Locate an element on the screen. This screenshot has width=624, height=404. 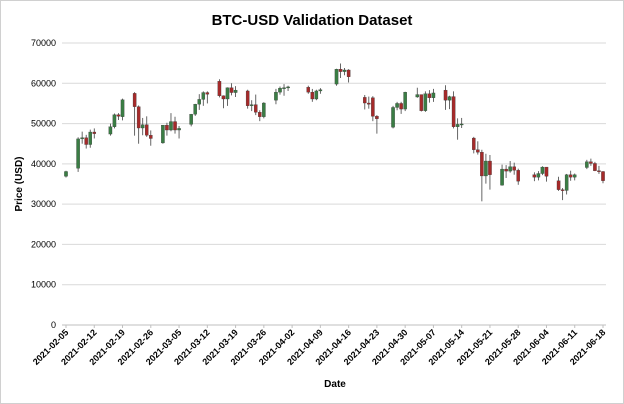
y-tick-label: 40000 is located at coordinates (43, 164).